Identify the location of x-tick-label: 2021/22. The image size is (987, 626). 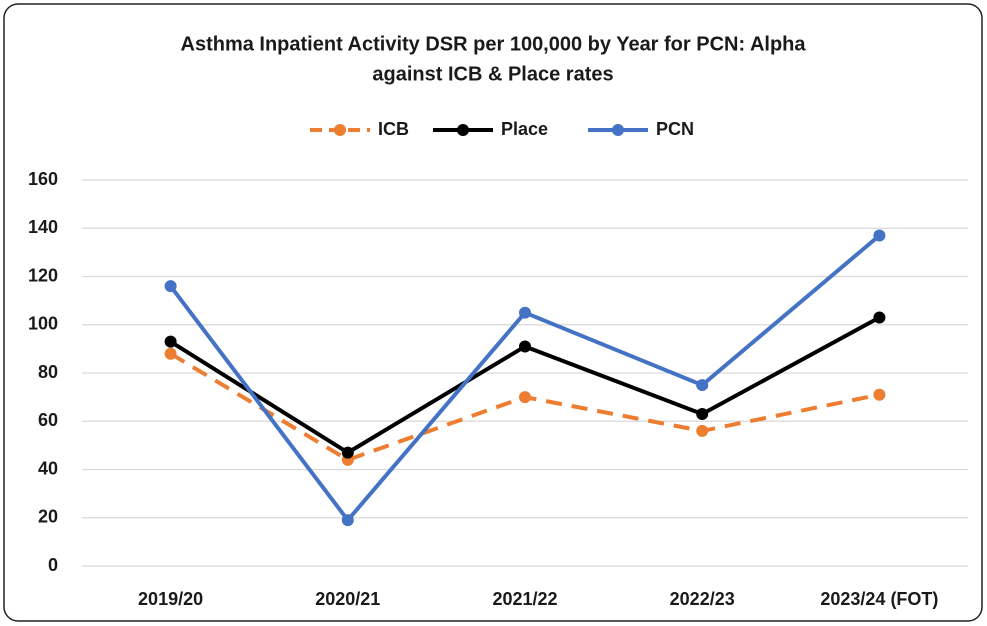
(524, 599).